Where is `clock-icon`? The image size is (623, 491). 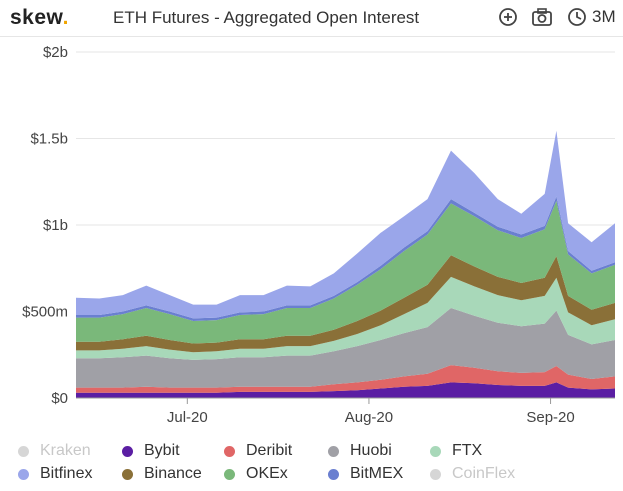
clock-icon is located at coordinates (577, 17).